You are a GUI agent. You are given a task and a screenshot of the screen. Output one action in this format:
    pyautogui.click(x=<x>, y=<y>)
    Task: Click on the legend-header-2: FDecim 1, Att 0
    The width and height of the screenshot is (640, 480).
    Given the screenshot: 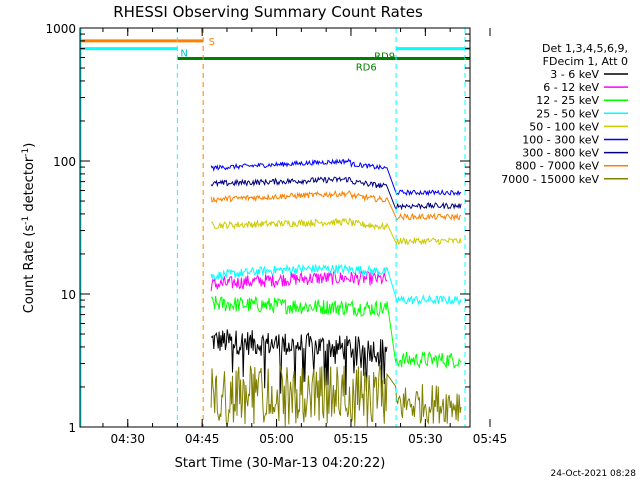 What is the action you would take?
    pyautogui.click(x=585, y=61)
    